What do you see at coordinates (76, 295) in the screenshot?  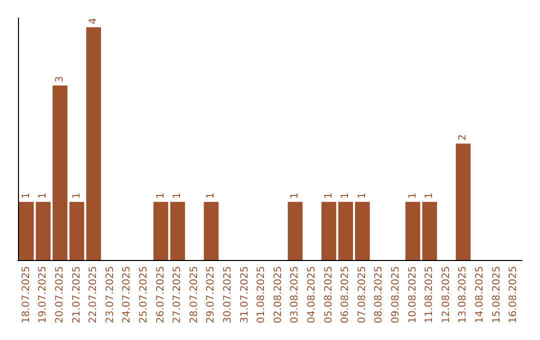 I see `x-tick-label: 21.07.2025` at bounding box center [76, 295].